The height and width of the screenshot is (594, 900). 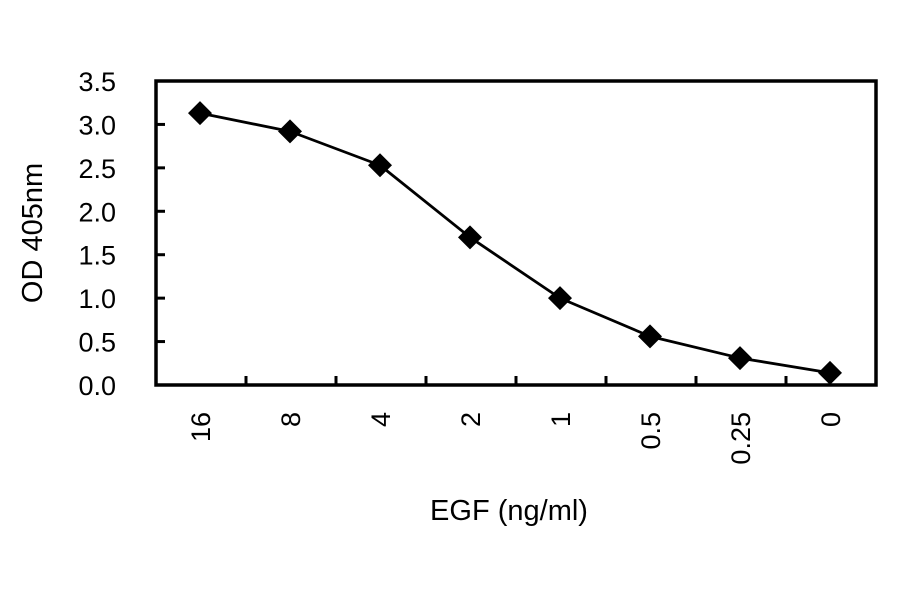 I want to click on y-tick-label: 1.0, so click(x=97, y=299).